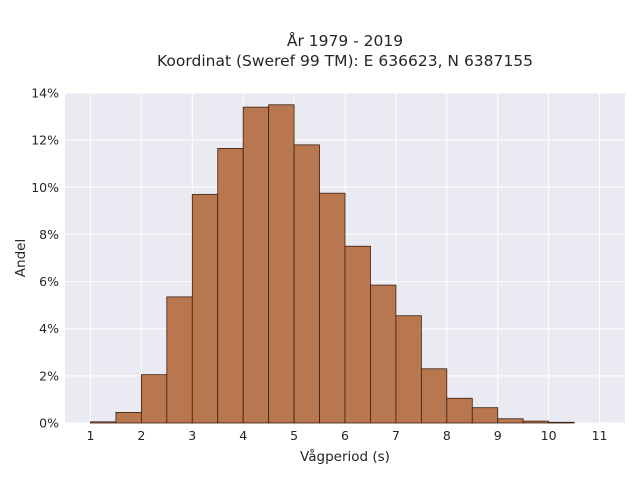 This screenshot has height=480, width=640. I want to click on x-axis-label: Vågperiod (s), so click(345, 456).